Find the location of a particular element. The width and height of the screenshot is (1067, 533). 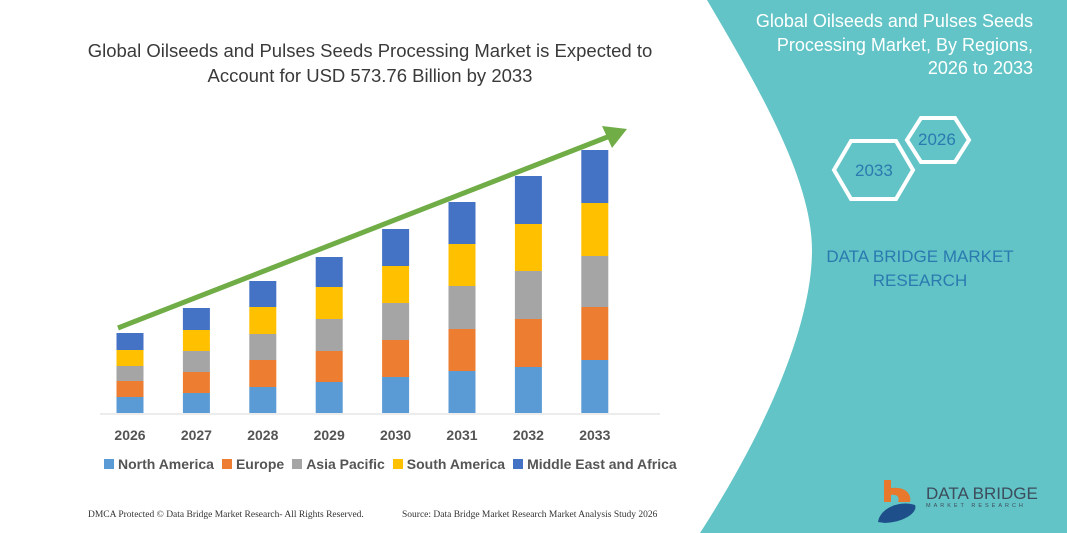

bar-segment-2031-europe is located at coordinates (462, 350).